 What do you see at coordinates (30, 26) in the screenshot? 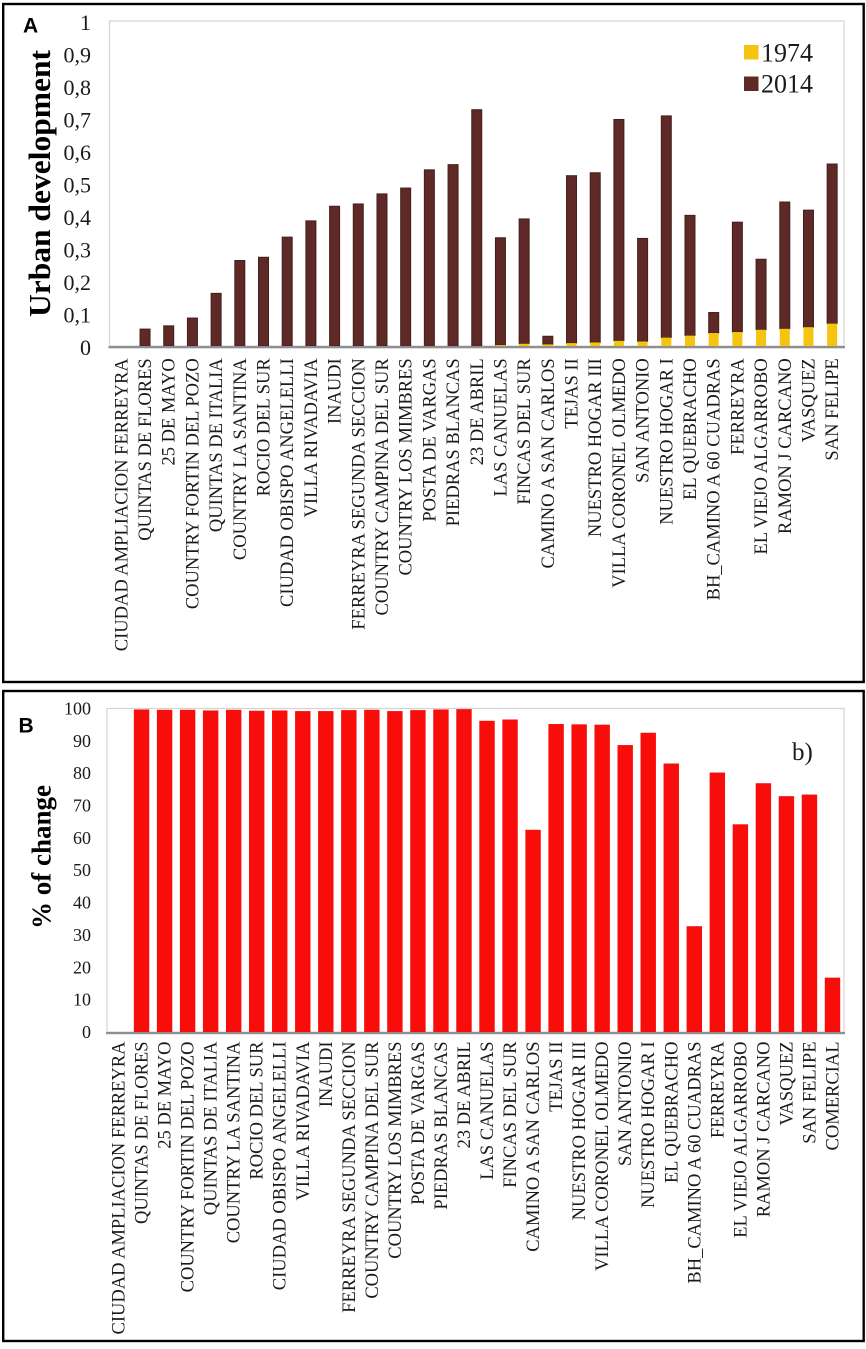
I see `svg-text: A` at bounding box center [30, 26].